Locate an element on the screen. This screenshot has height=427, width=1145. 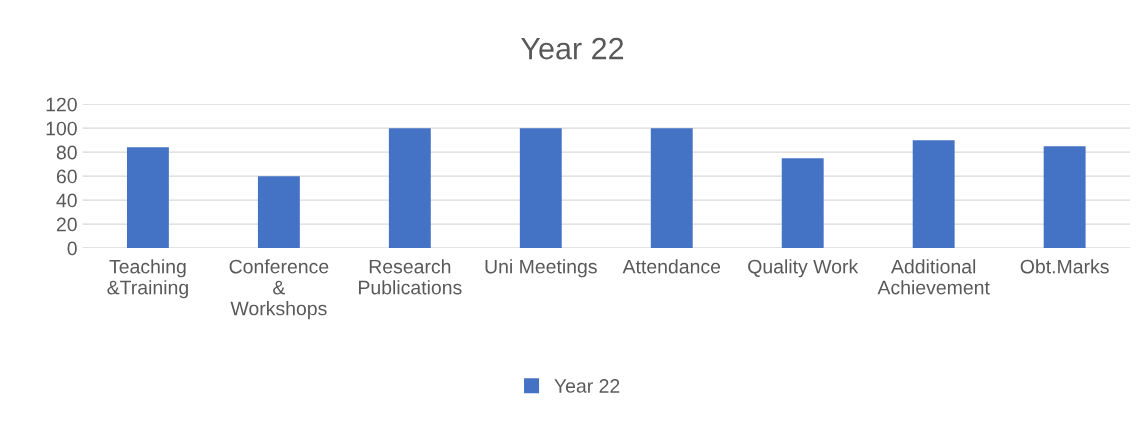
chart-title: Year 22 is located at coordinates (572, 48).